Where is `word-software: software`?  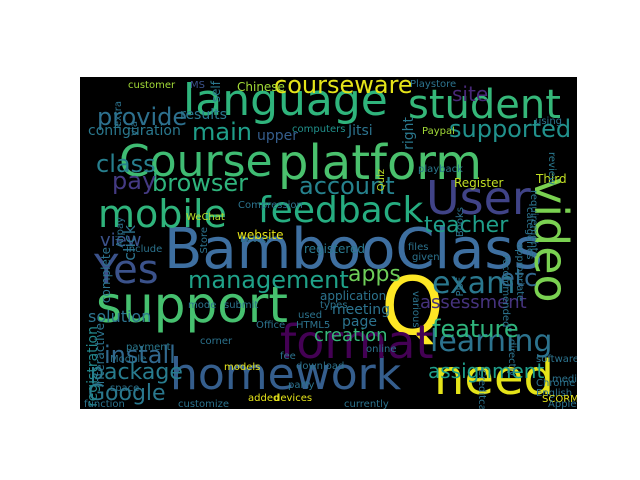 word-software: software is located at coordinates (556, 359).